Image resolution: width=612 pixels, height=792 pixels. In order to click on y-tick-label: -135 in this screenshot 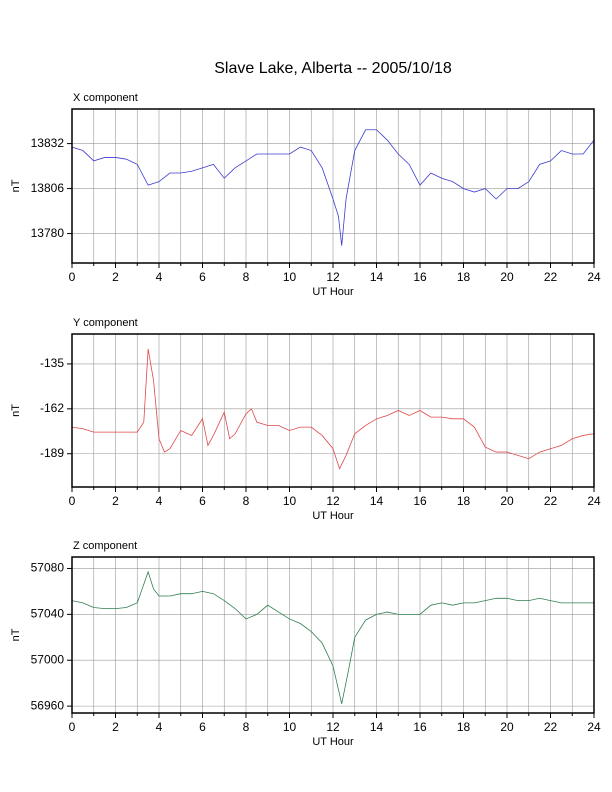, I will do `click(52, 363)`.